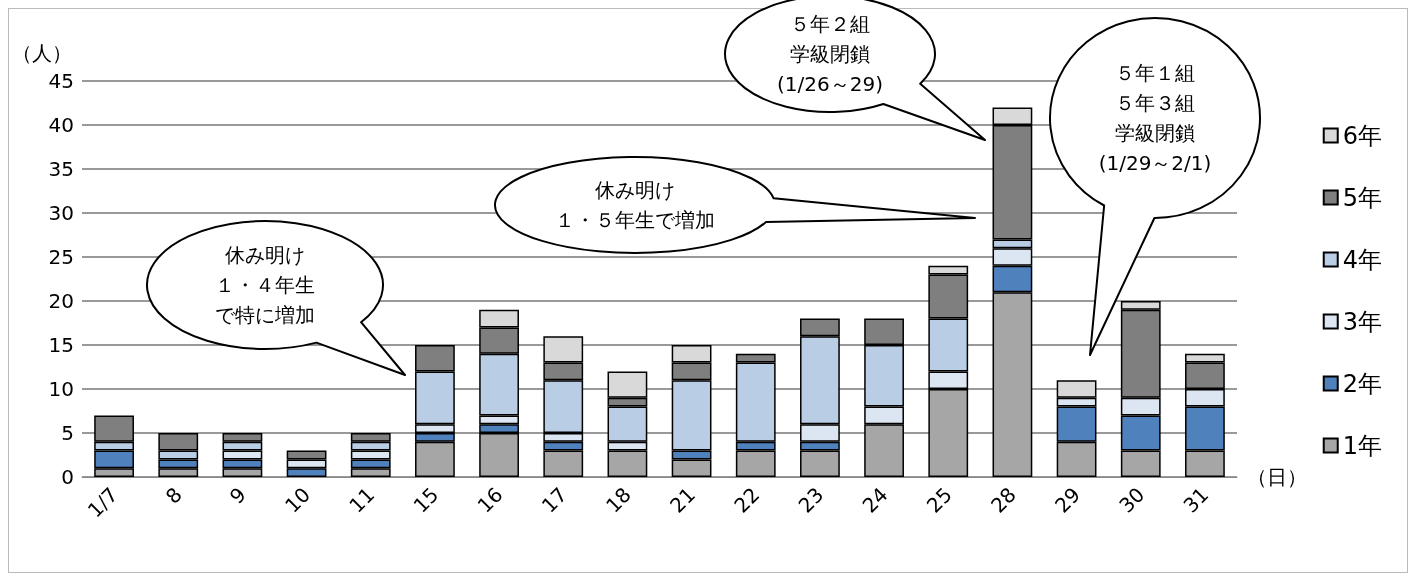  Describe the element at coordinates (683, 500) in the screenshot. I see `x-tick-label: 21` at that location.